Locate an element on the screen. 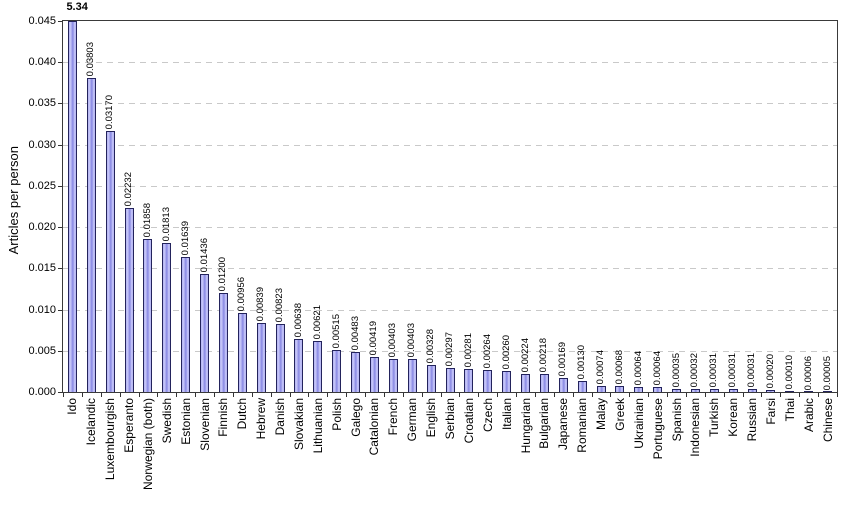 Image resolution: width=846 pixels, height=512 pixels. x-tick-label: Portuguese is located at coordinates (657, 429).